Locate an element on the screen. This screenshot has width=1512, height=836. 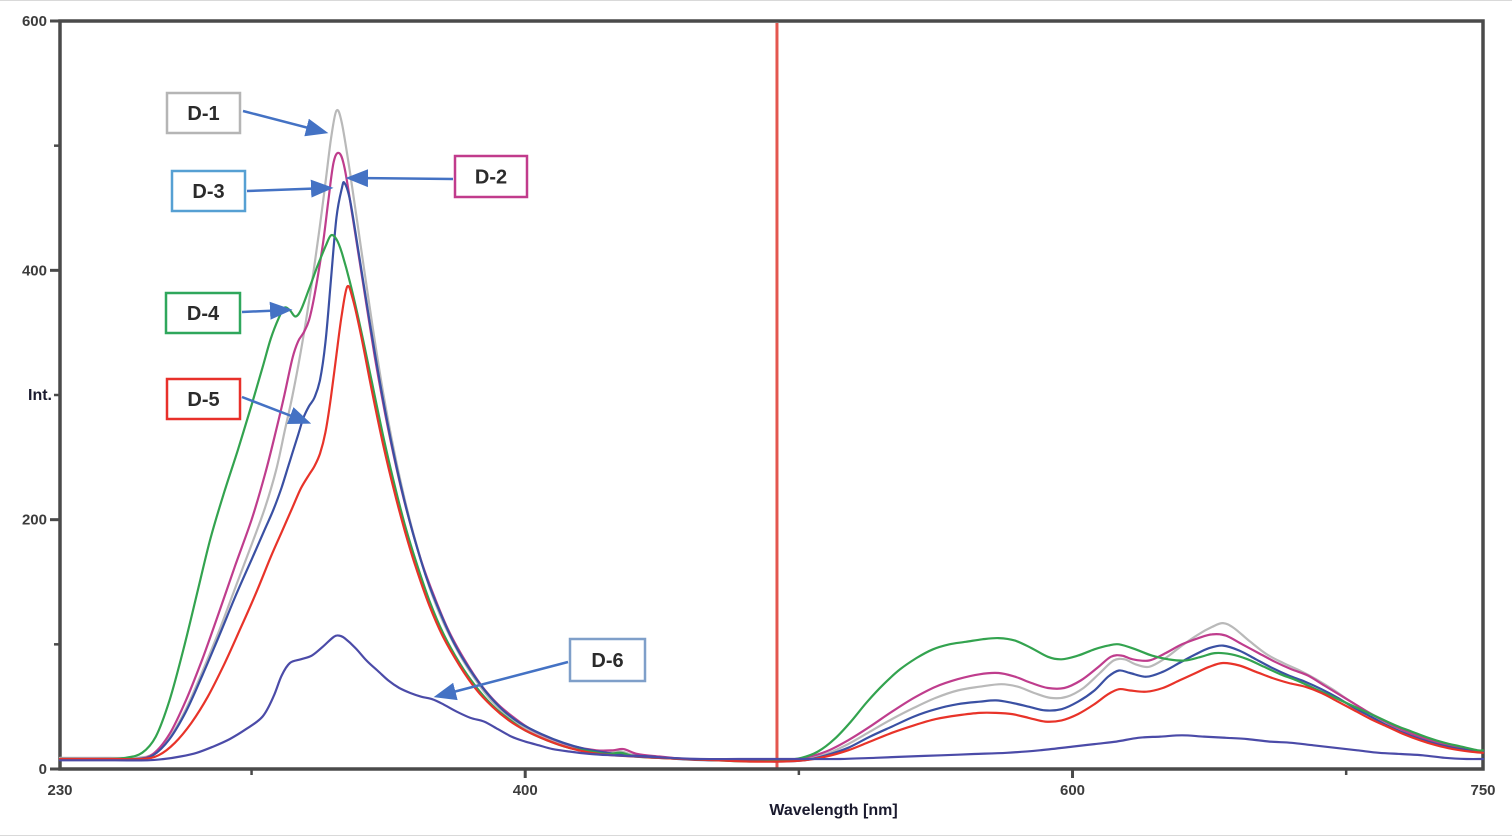
x-axis-title: Wavelength [nm] is located at coordinates (833, 810).